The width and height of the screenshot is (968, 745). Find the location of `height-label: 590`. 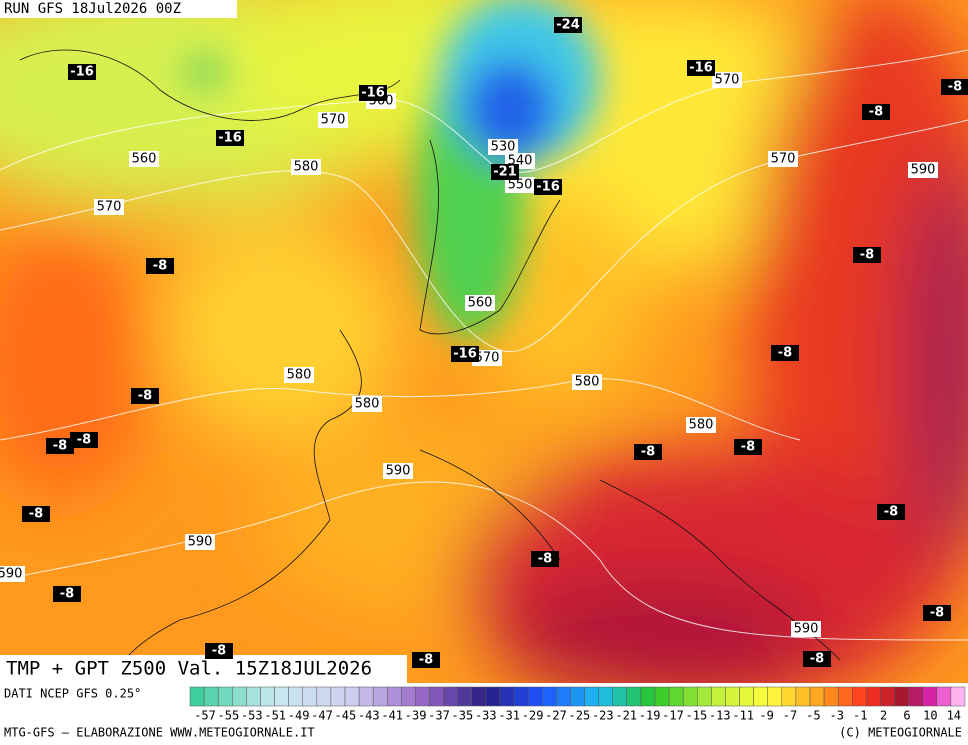

height-label: 590 is located at coordinates (923, 170).